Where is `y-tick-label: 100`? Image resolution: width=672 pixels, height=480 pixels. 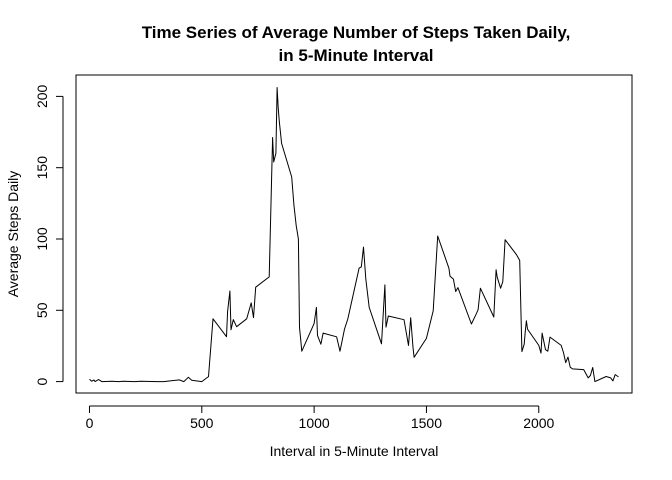 y-tick-label: 100 is located at coordinates (42, 239).